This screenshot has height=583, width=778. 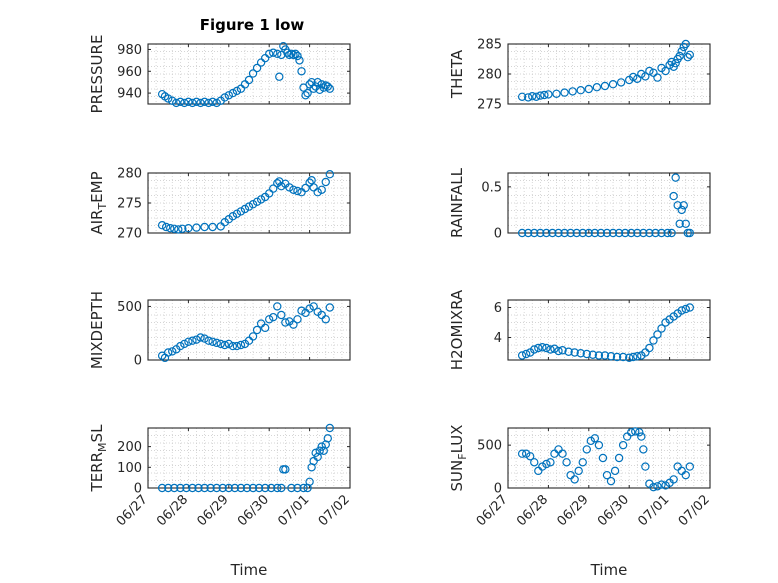 What do you see at coordinates (498, 338) in the screenshot?
I see `y-tick-label: 4` at bounding box center [498, 338].